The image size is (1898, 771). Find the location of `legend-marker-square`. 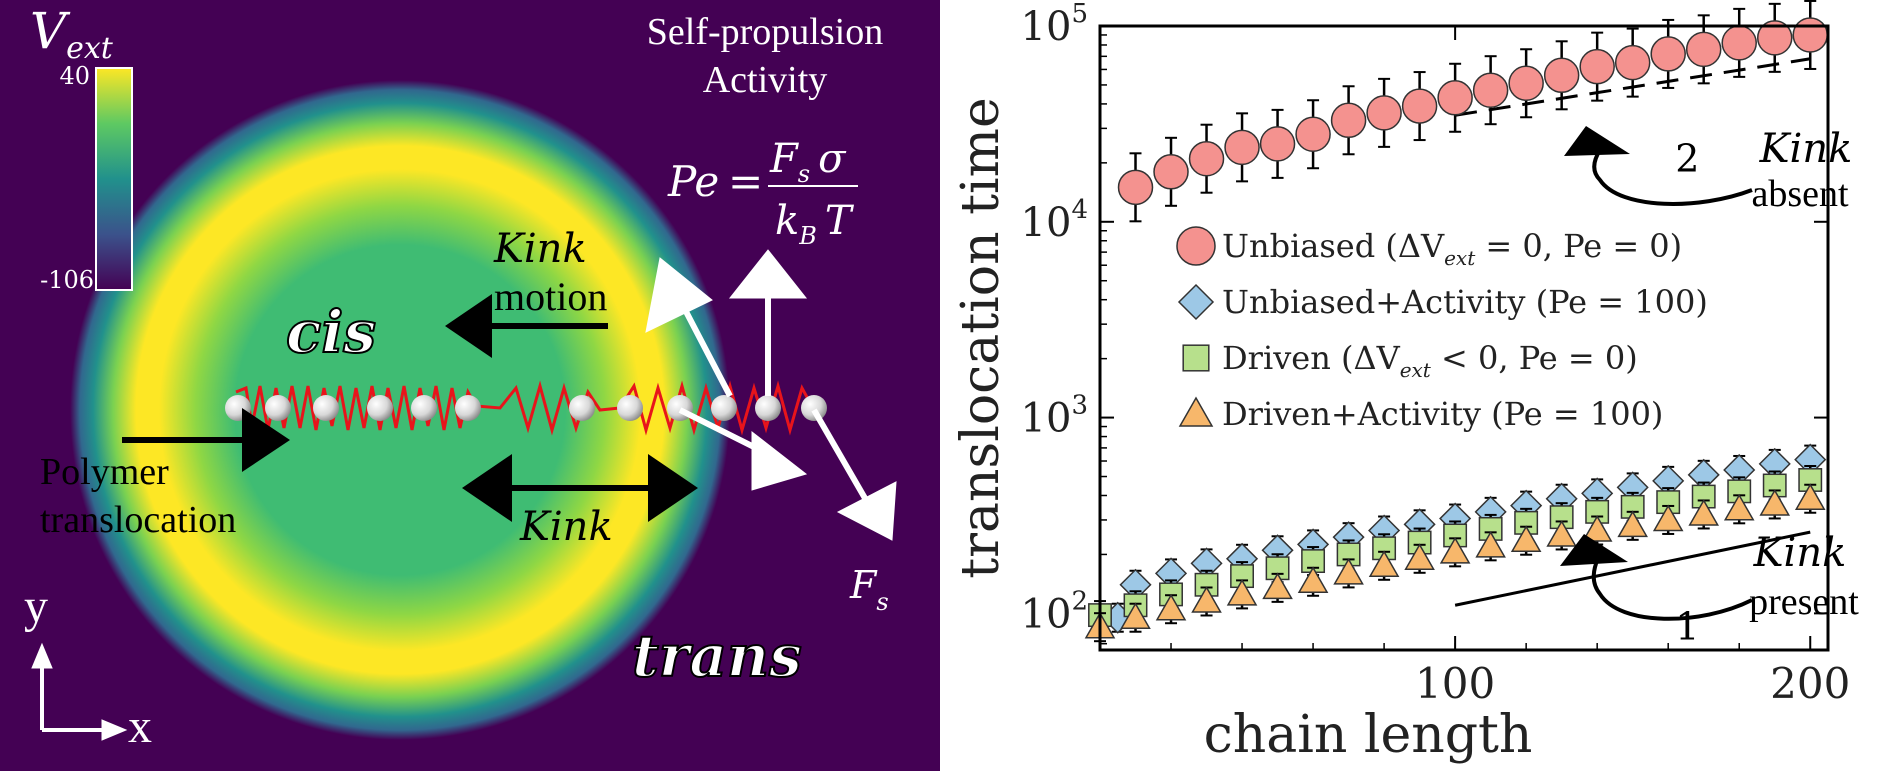

legend-marker-square is located at coordinates (1196, 358).